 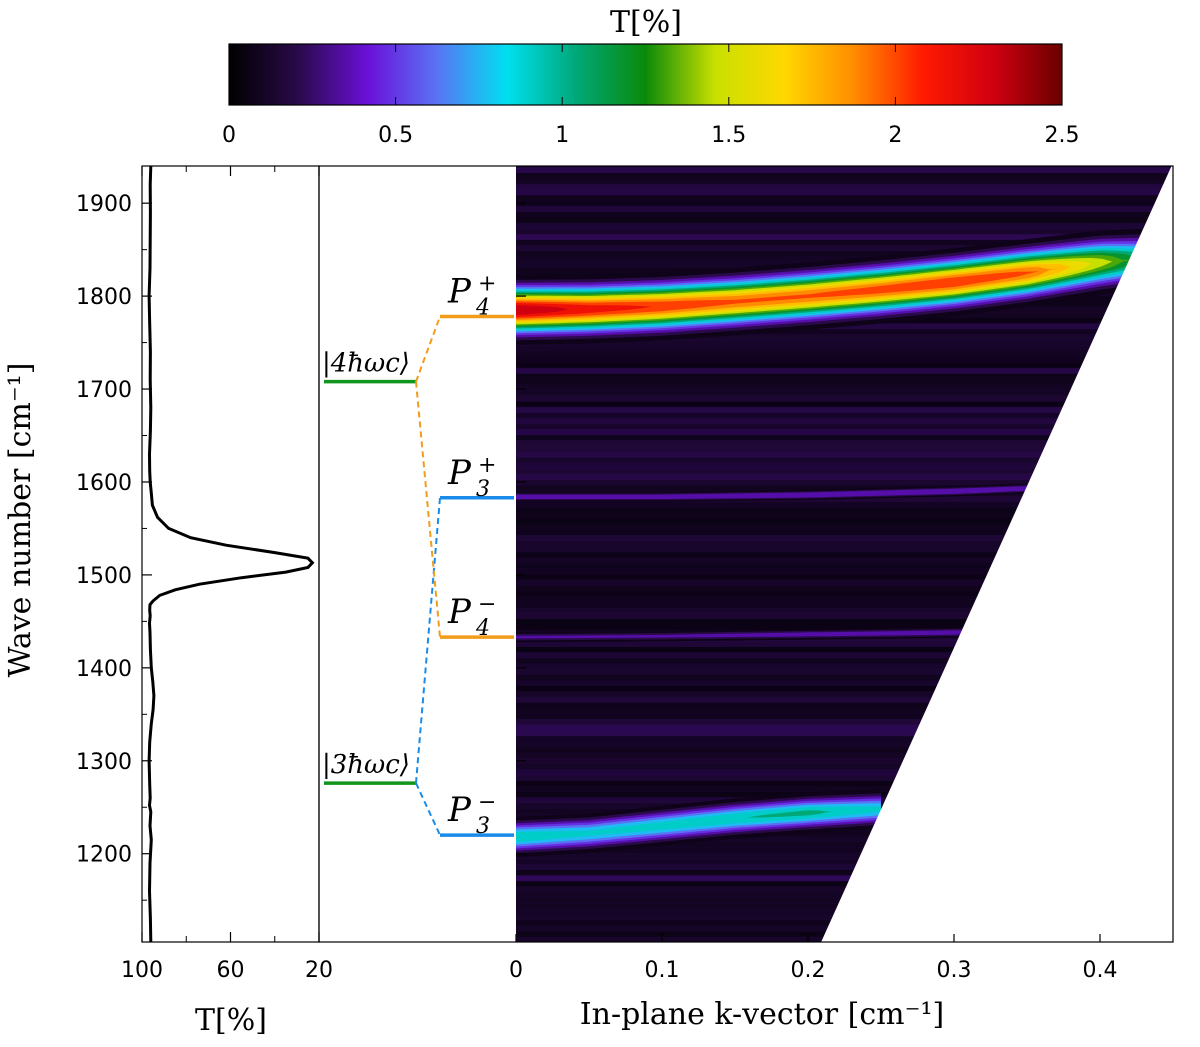 What do you see at coordinates (482, 628) in the screenshot?
I see `polariton-level-label-sub: 4` at bounding box center [482, 628].